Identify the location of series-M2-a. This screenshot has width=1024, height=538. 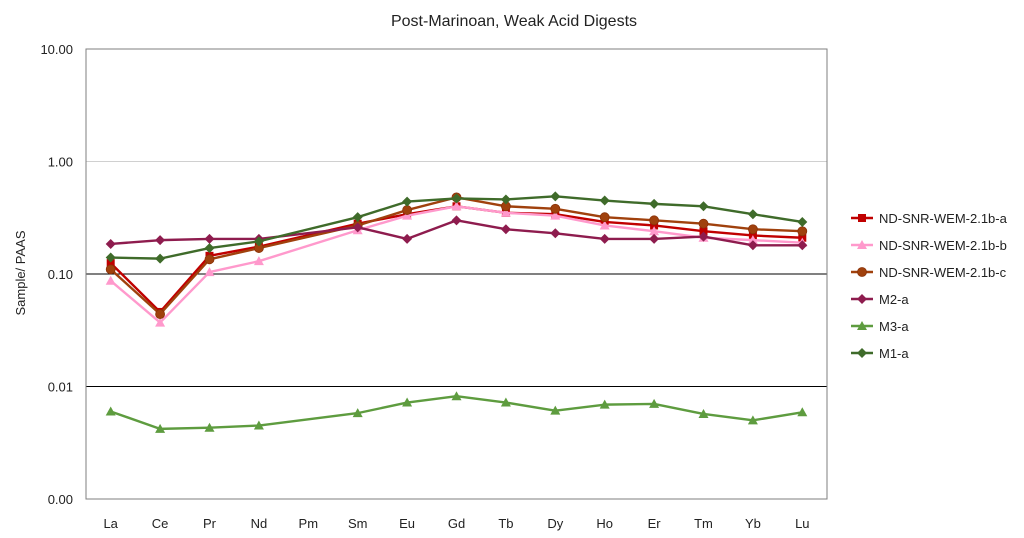
(456, 233).